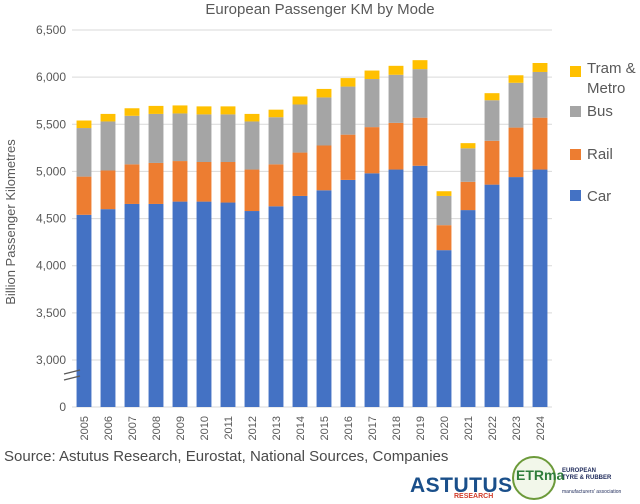  What do you see at coordinates (133, 428) in the screenshot?
I see `x-tick-label: 2007` at bounding box center [133, 428].